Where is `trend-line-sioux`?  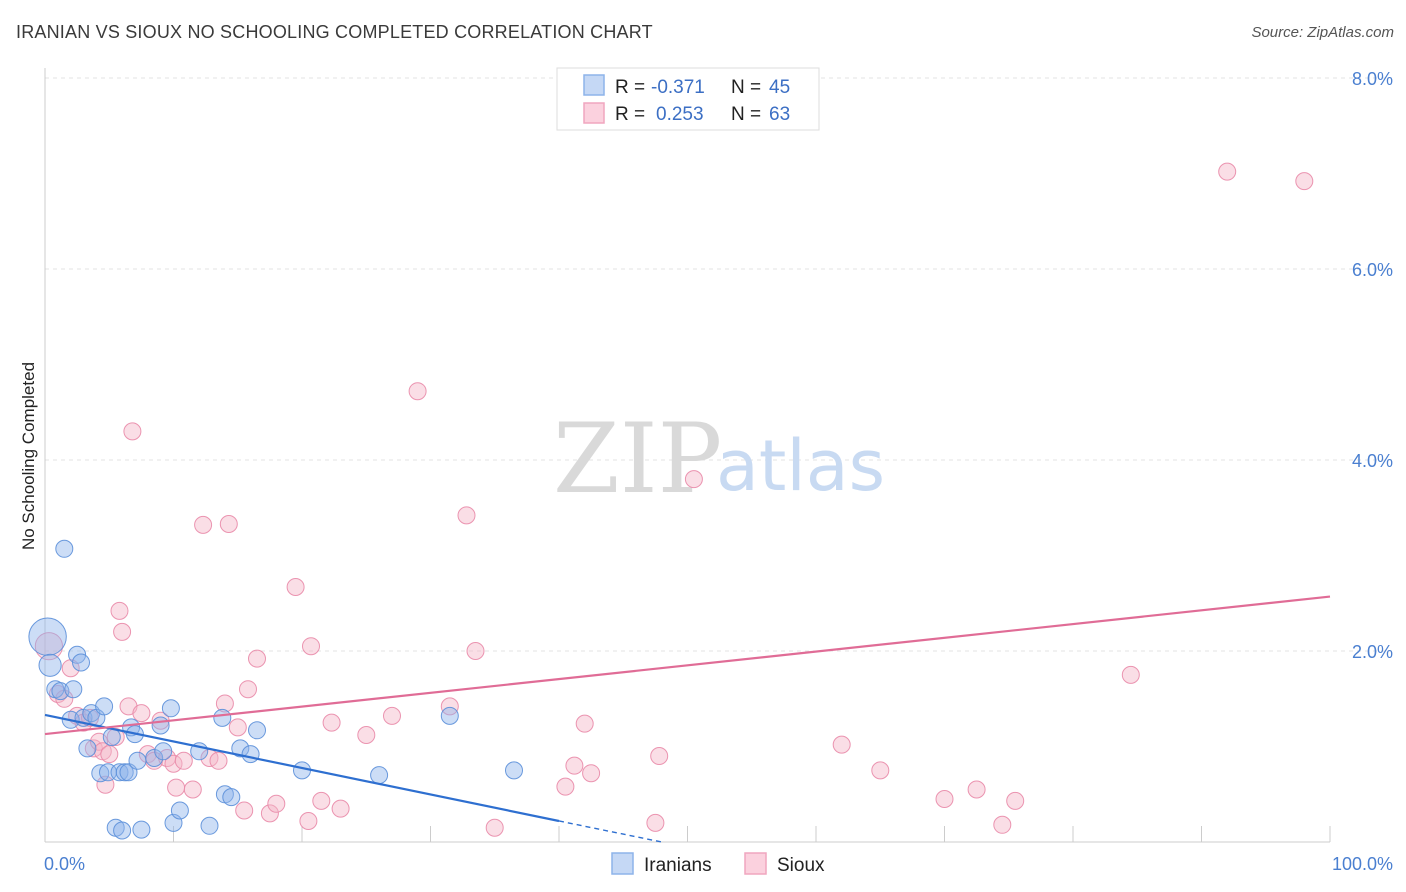
trend-line-sioux is located at coordinates (687, 665).